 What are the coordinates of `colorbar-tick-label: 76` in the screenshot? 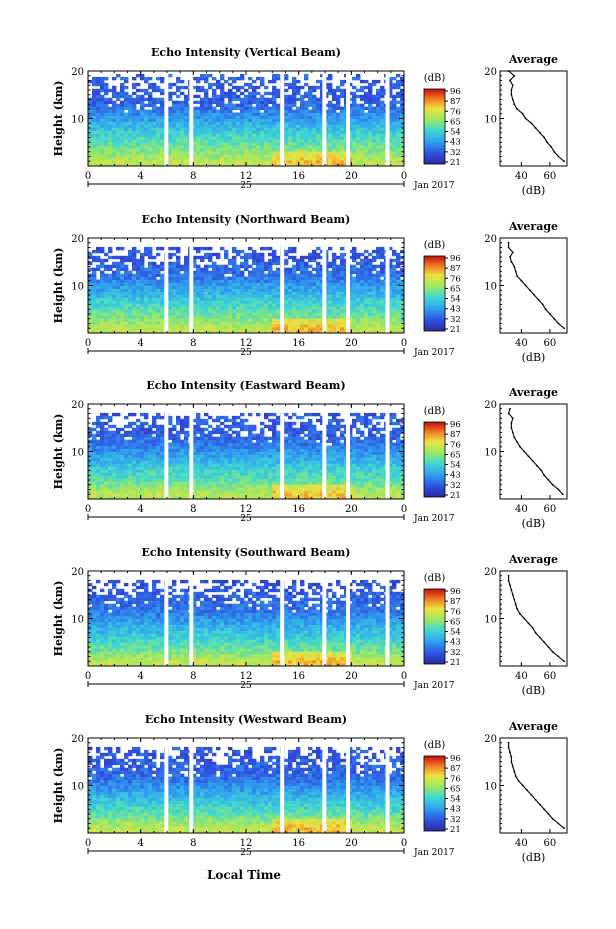 It's located at (455, 279).